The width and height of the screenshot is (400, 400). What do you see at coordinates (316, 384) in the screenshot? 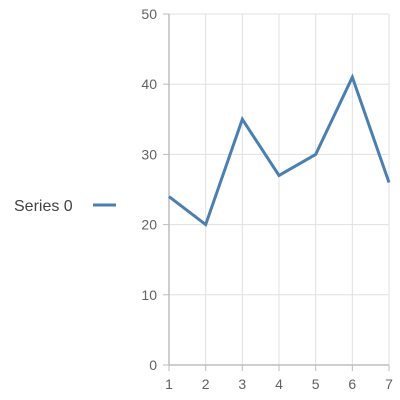
I see `x-tick-label: 5` at bounding box center [316, 384].